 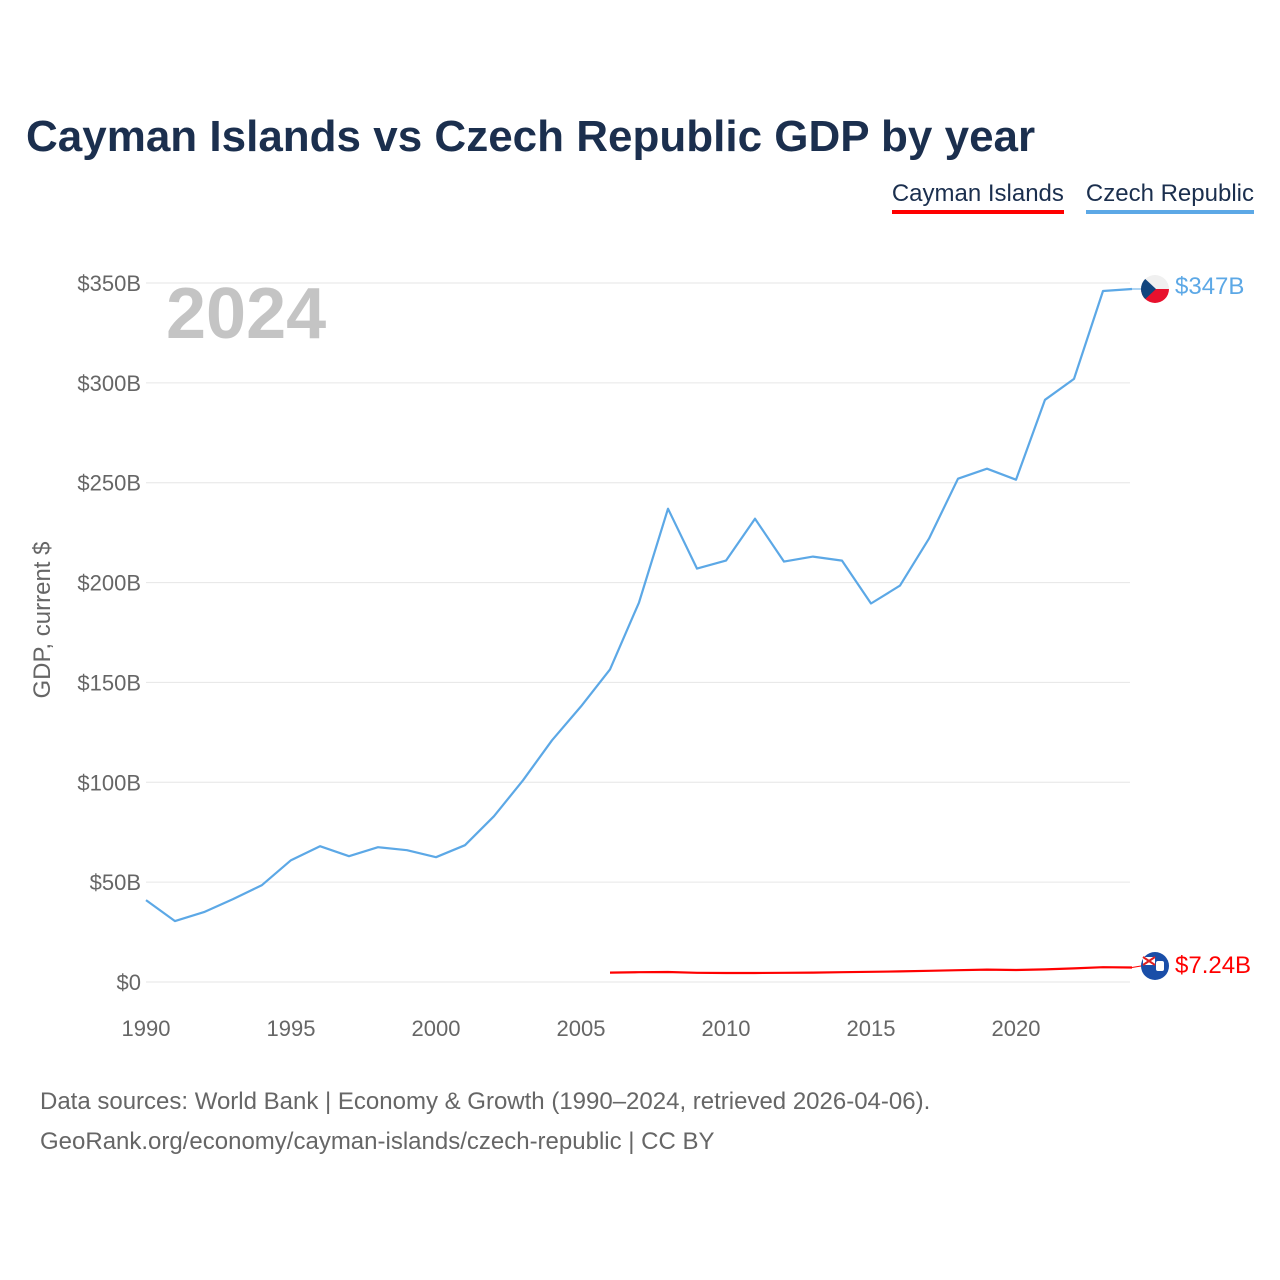 I want to click on y-tick-label: $50B, so click(x=115, y=882).